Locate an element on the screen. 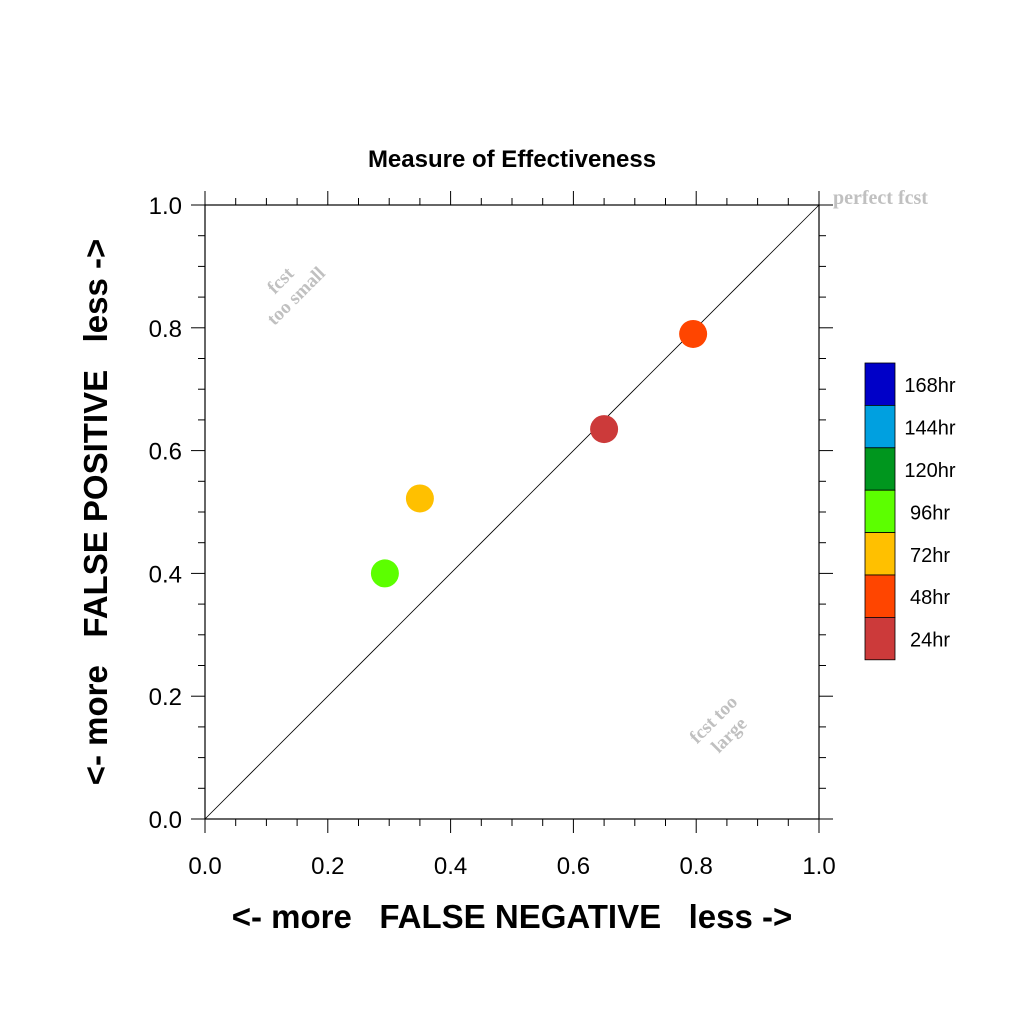 The image size is (1024, 1024). y-tick-label: 0.6 is located at coordinates (165, 452).